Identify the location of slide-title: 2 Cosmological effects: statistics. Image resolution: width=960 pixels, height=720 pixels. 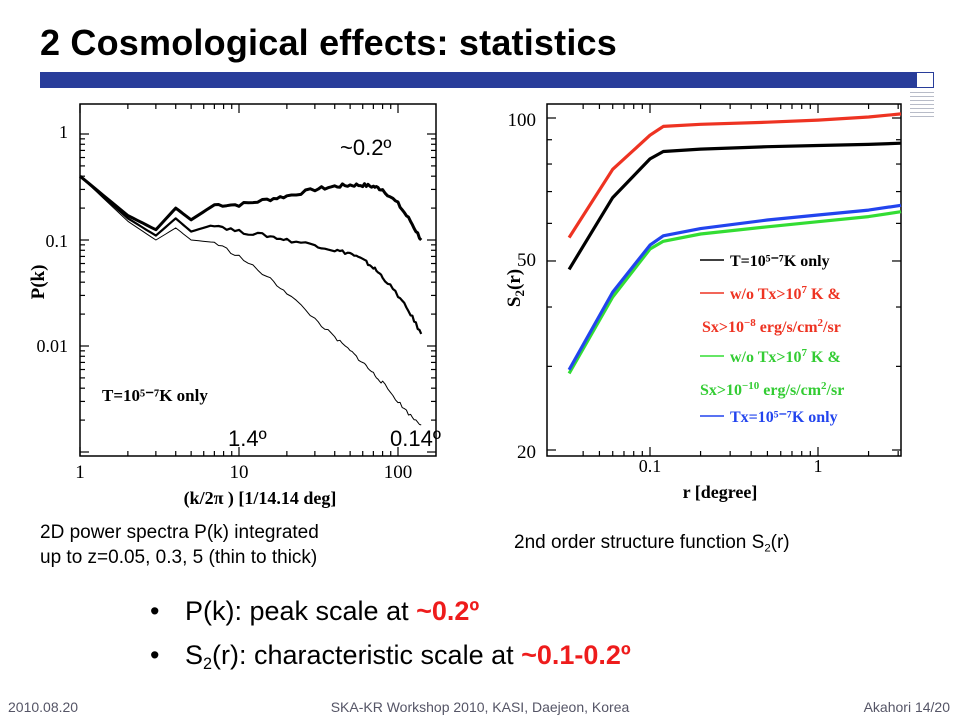
(328, 42).